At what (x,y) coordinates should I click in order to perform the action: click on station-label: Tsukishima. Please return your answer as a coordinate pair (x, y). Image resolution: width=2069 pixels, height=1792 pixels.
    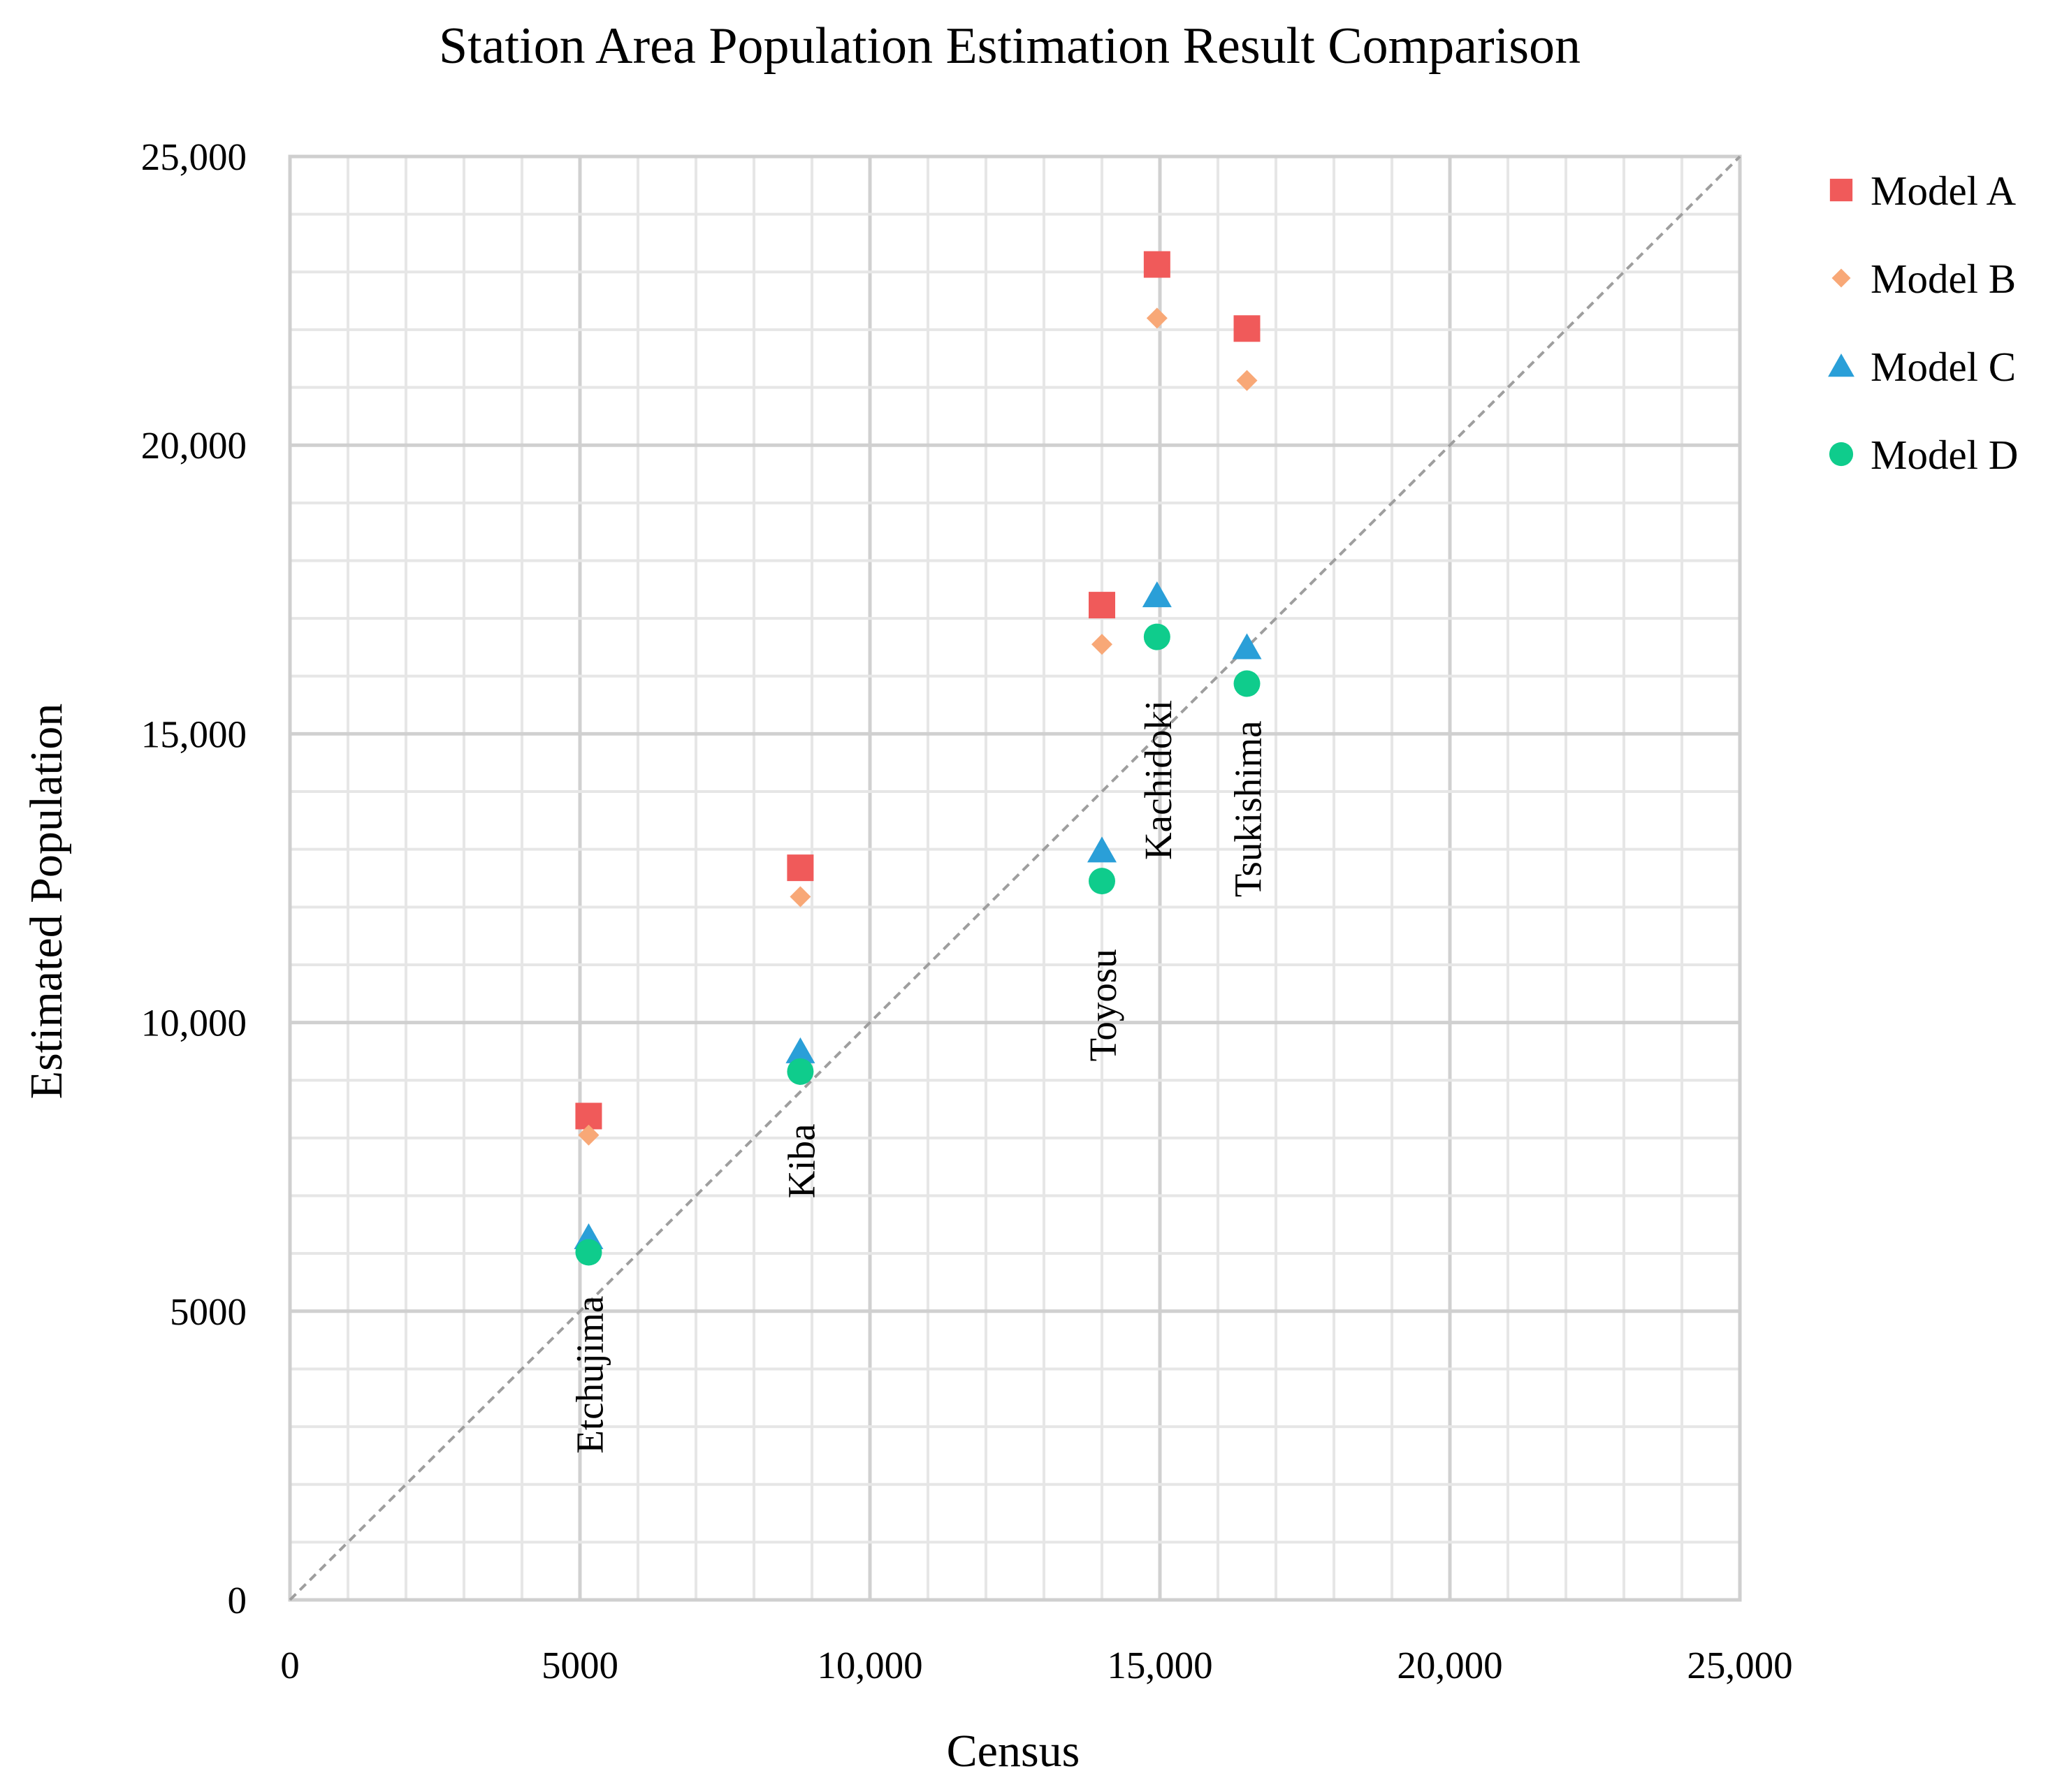
    Looking at the image, I should click on (1248, 809).